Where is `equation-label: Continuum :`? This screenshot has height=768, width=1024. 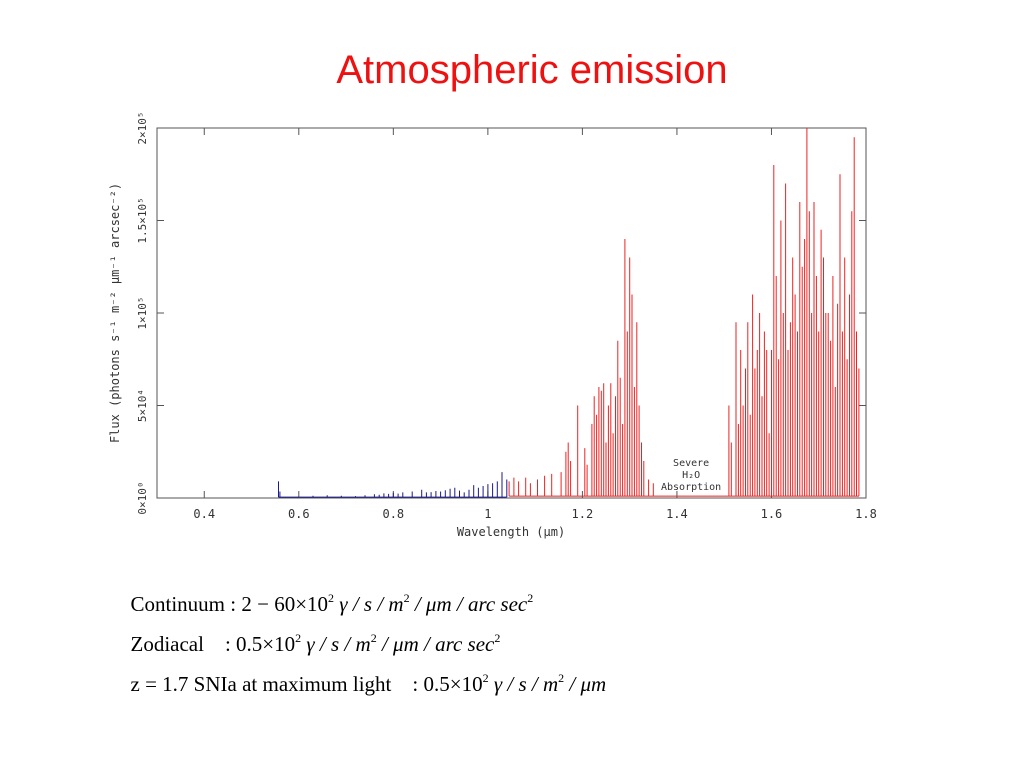
equation-label: Continuum : is located at coordinates (183, 604).